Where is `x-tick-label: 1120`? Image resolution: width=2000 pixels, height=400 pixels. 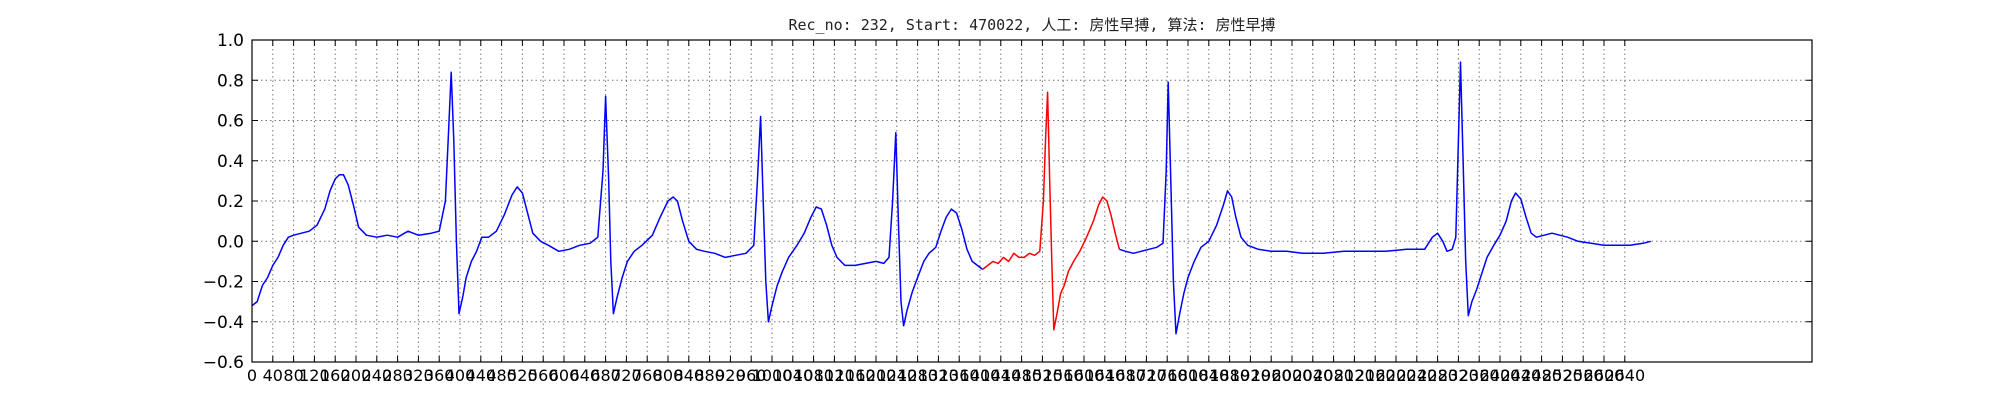 x-tick-label: 1120 is located at coordinates (834, 375).